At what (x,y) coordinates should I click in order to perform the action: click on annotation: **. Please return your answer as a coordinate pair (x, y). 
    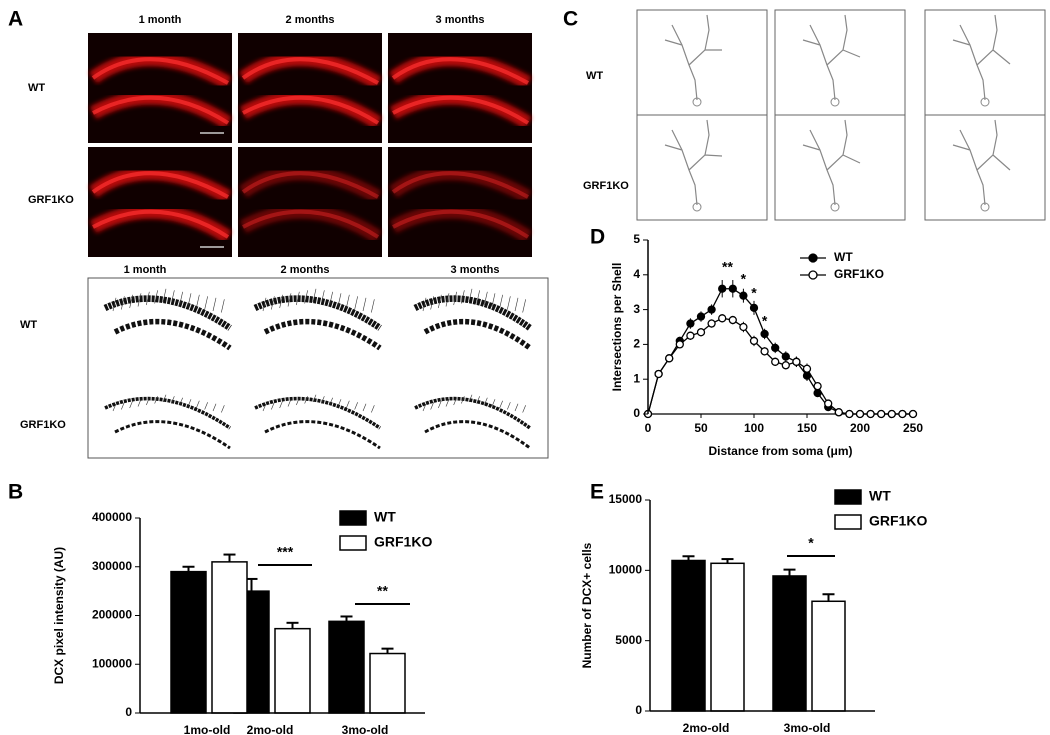
    Looking at the image, I should click on (382, 591).